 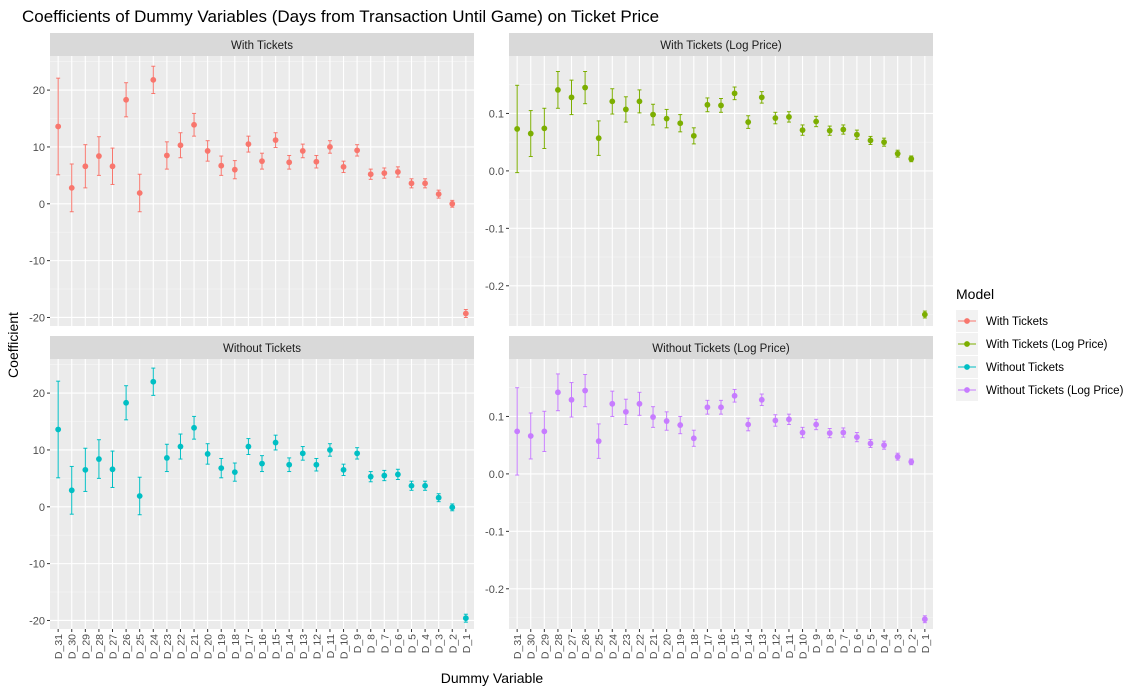 I want to click on x-tick-label: D_31, so click(x=518, y=646).